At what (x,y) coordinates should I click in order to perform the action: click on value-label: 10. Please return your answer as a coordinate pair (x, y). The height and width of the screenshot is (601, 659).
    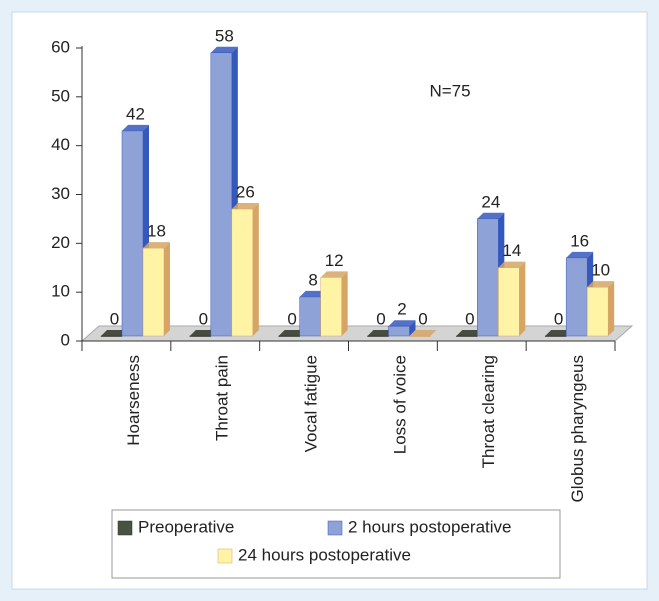
    Looking at the image, I should click on (600, 270).